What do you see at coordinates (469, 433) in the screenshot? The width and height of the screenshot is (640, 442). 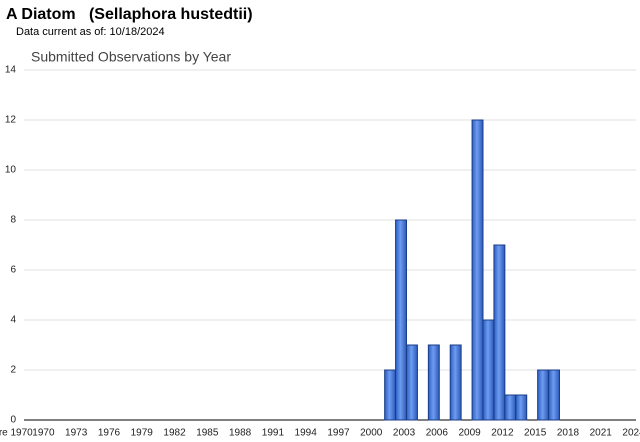 I see `x-tick-label: 2009` at bounding box center [469, 433].